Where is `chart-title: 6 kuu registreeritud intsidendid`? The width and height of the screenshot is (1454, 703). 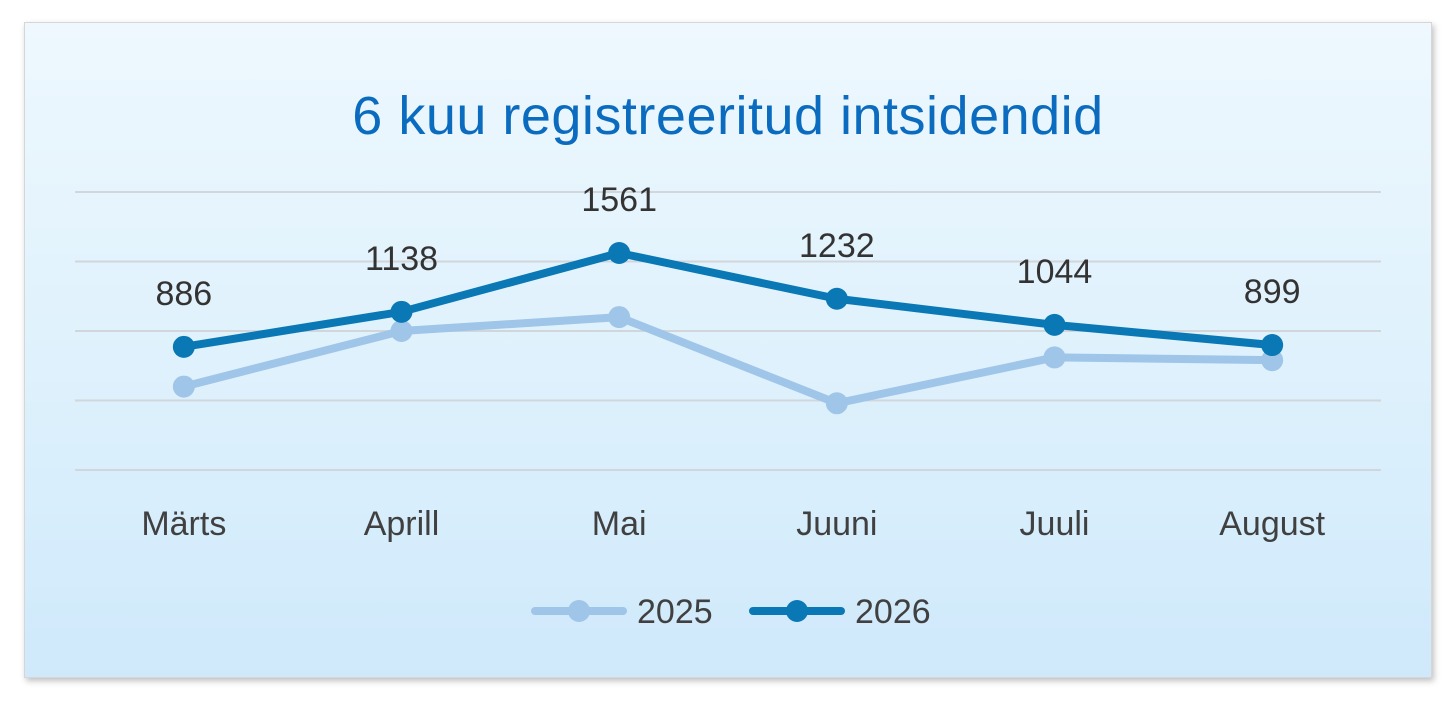 chart-title: 6 kuu registreeritud intsidendid is located at coordinates (728, 116).